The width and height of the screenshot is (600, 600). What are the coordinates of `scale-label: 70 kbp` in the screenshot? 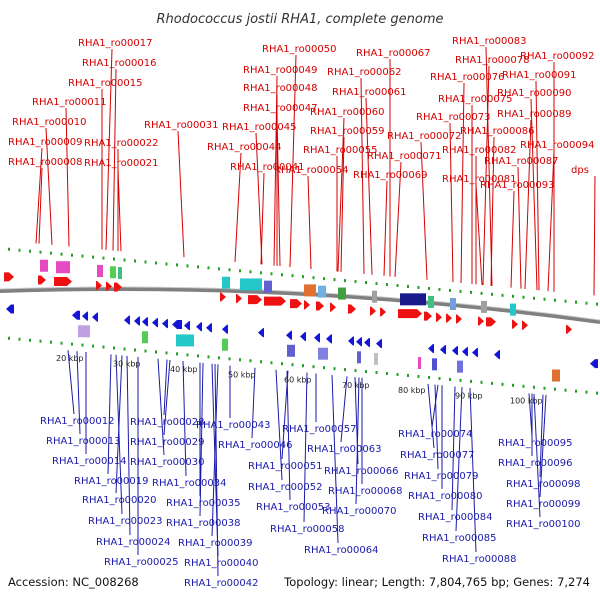 It's located at (356, 385).